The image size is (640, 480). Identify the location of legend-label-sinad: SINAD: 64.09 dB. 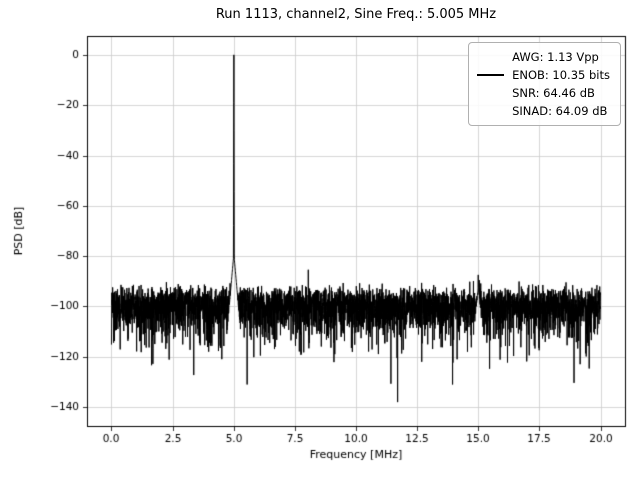
(560, 111).